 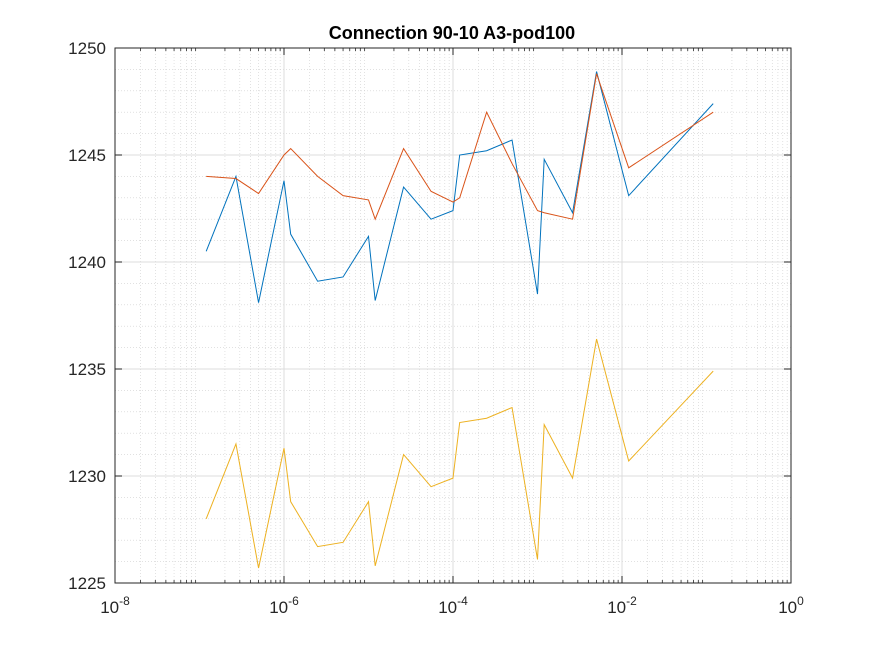 I want to click on x-tick-label: 10⁻⁸, so click(x=115, y=605).